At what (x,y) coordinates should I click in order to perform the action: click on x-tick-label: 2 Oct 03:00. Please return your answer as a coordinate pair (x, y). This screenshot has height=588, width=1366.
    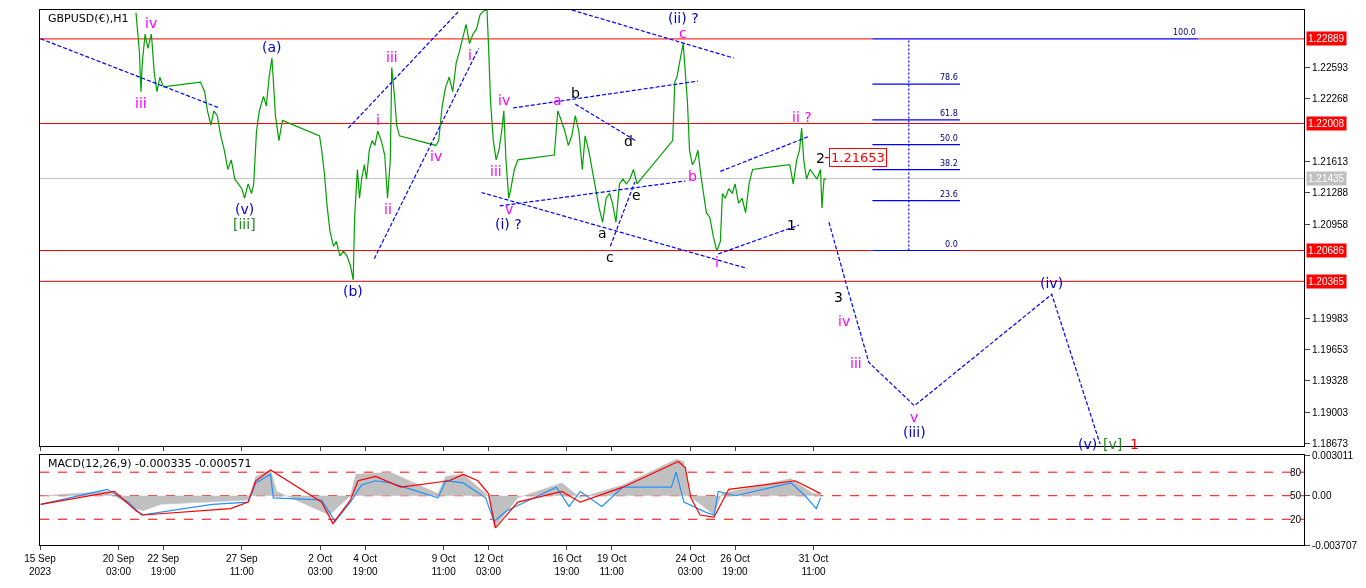
    Looking at the image, I should click on (320, 565).